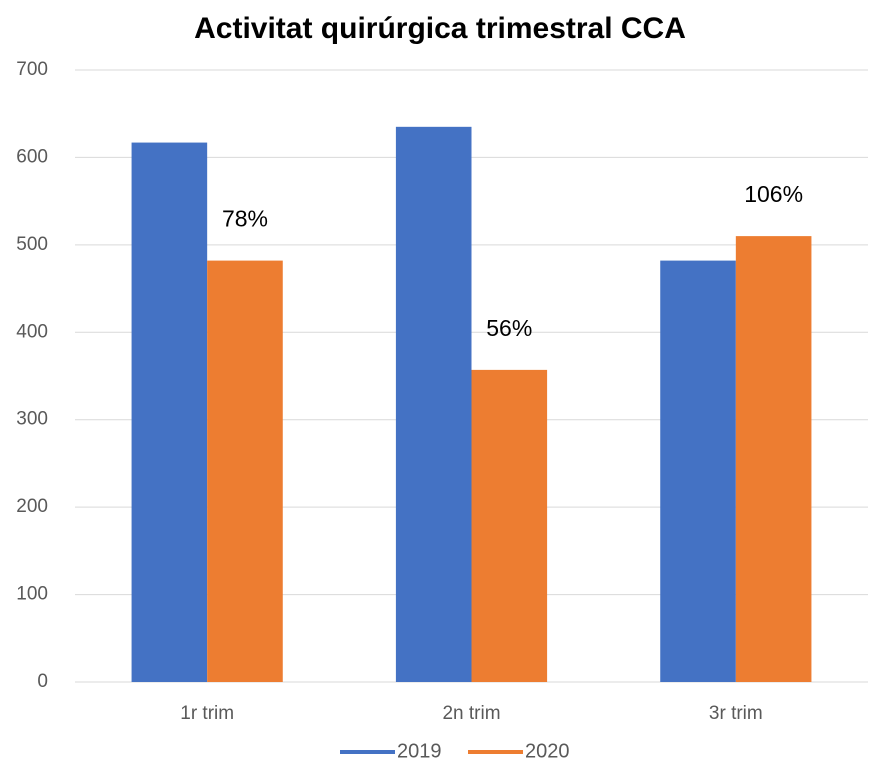  Describe the element at coordinates (32, 419) in the screenshot. I see `y-tick-label: 300` at that location.